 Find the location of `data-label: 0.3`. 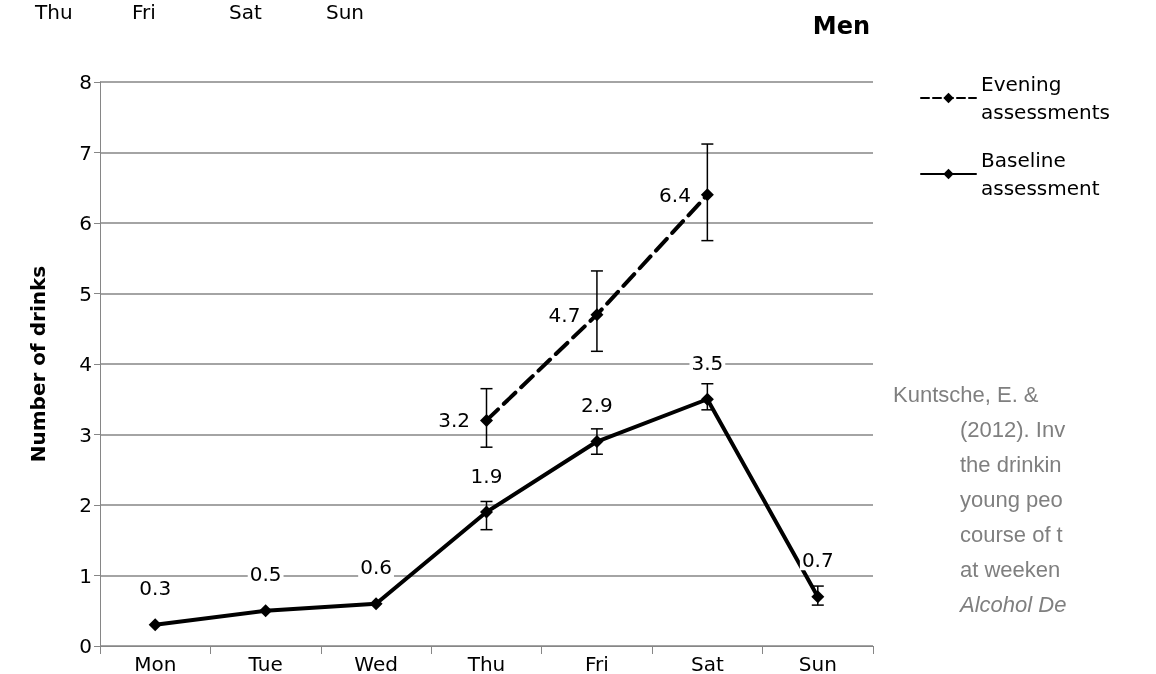

data-label: 0.3 is located at coordinates (155, 588).